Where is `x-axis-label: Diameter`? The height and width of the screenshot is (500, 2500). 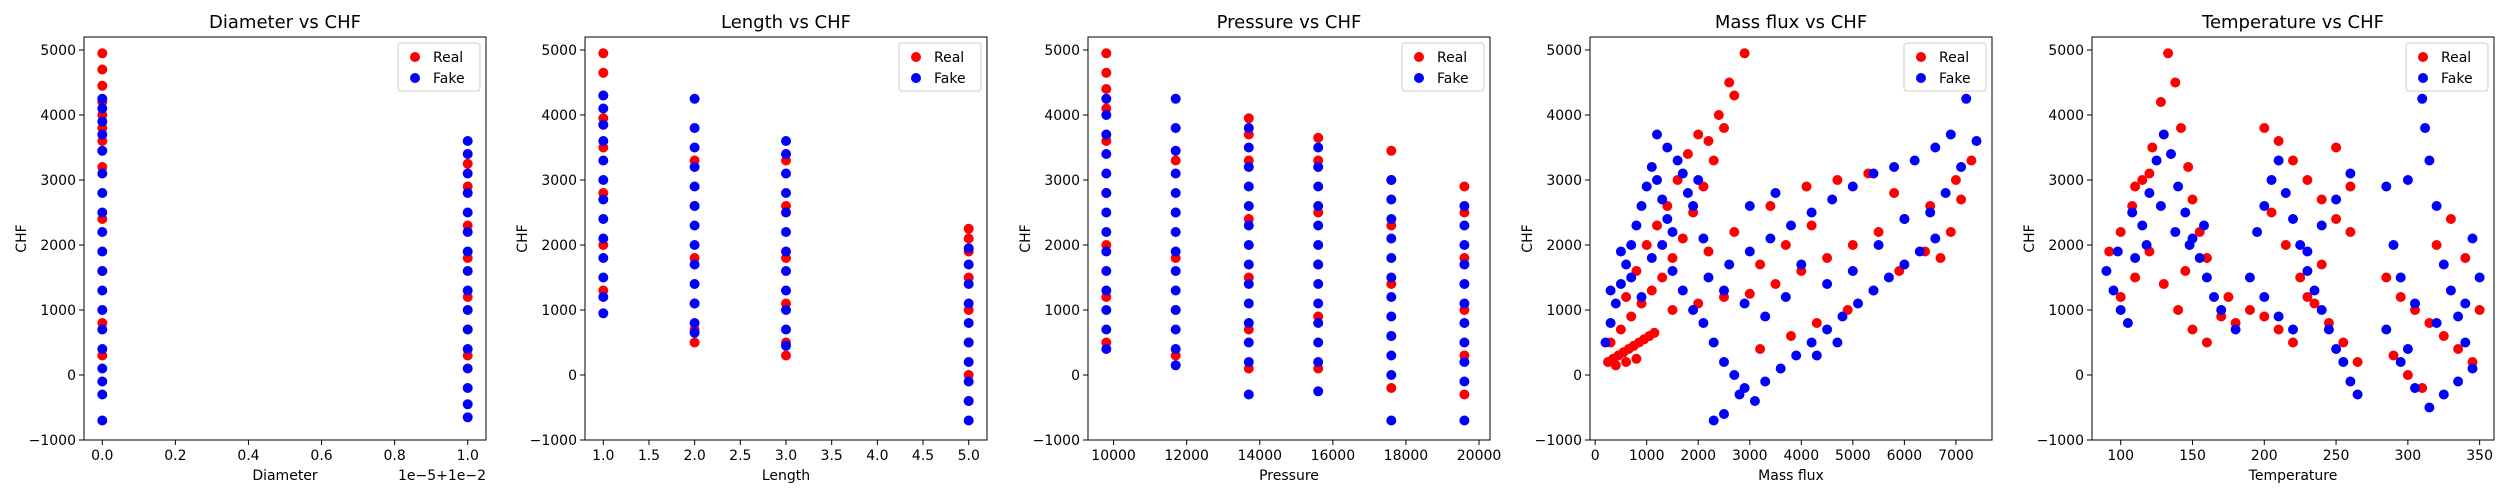 x-axis-label: Diameter is located at coordinates (285, 476).